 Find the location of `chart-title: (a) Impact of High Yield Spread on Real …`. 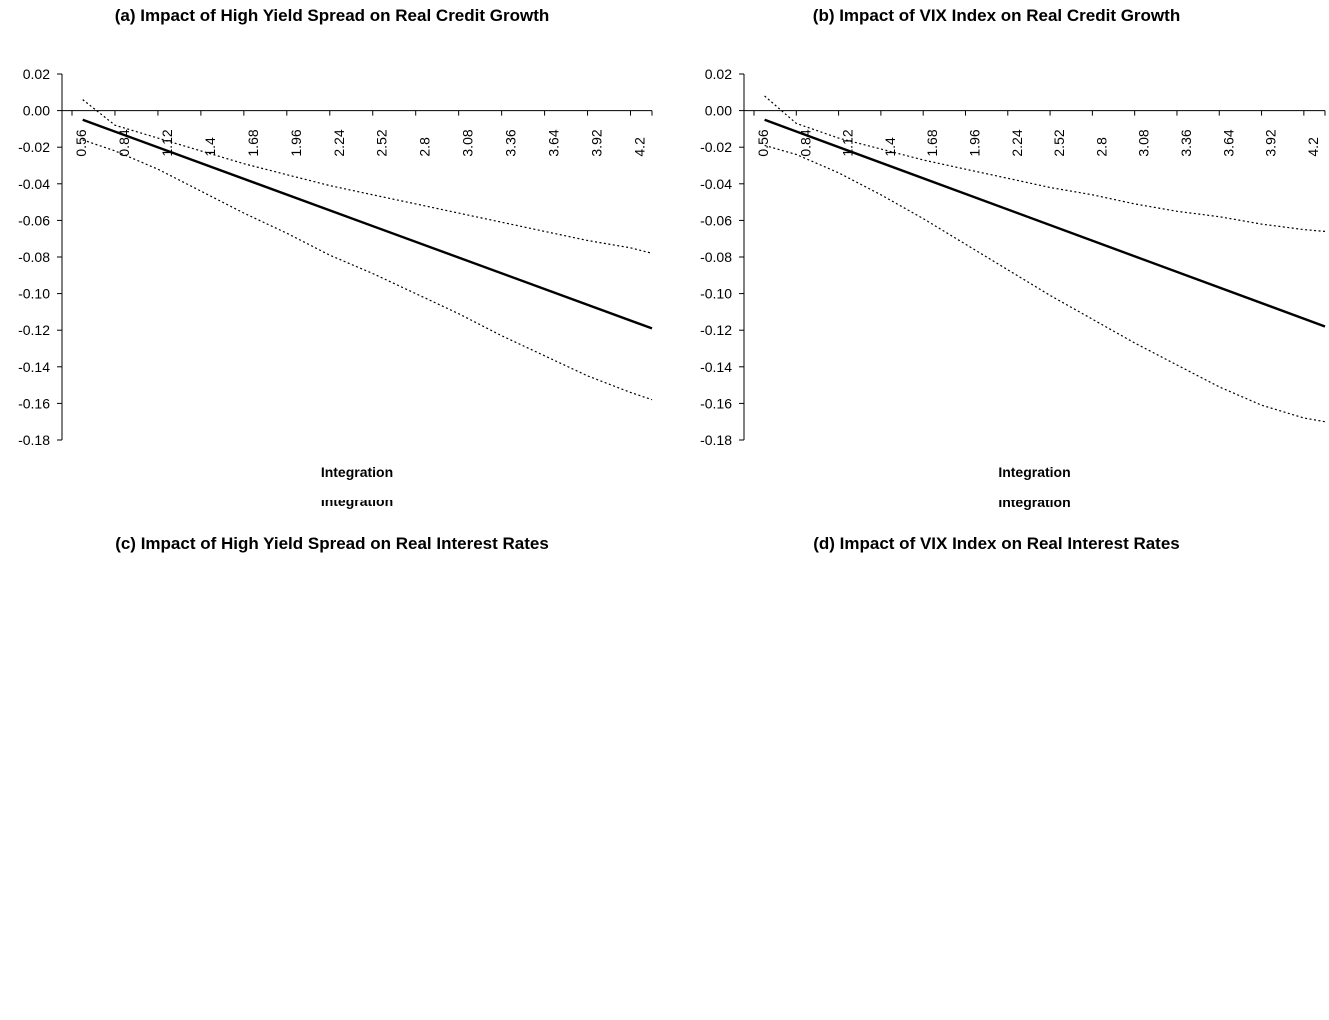

chart-title: (a) Impact of High Yield Spread on Real … is located at coordinates (332, 15).